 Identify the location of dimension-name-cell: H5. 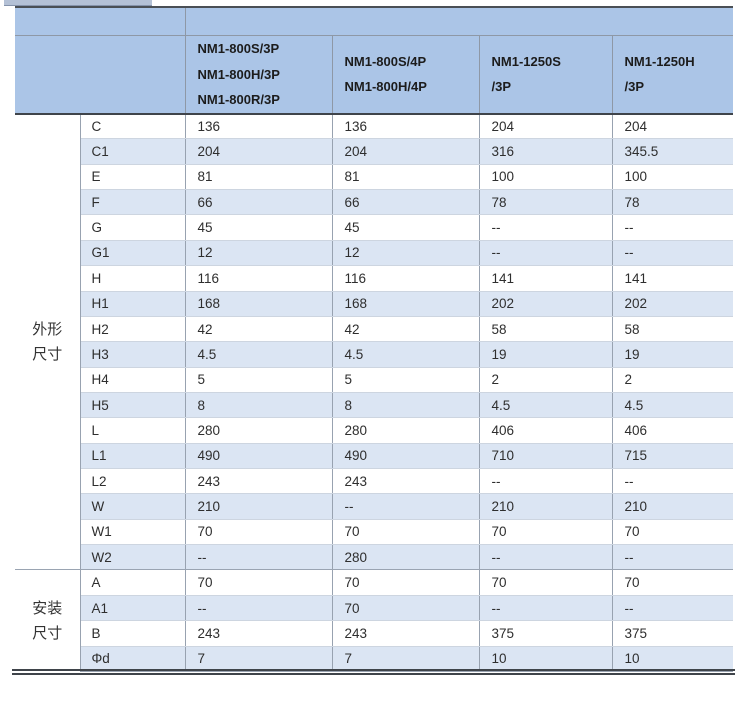
(132, 405).